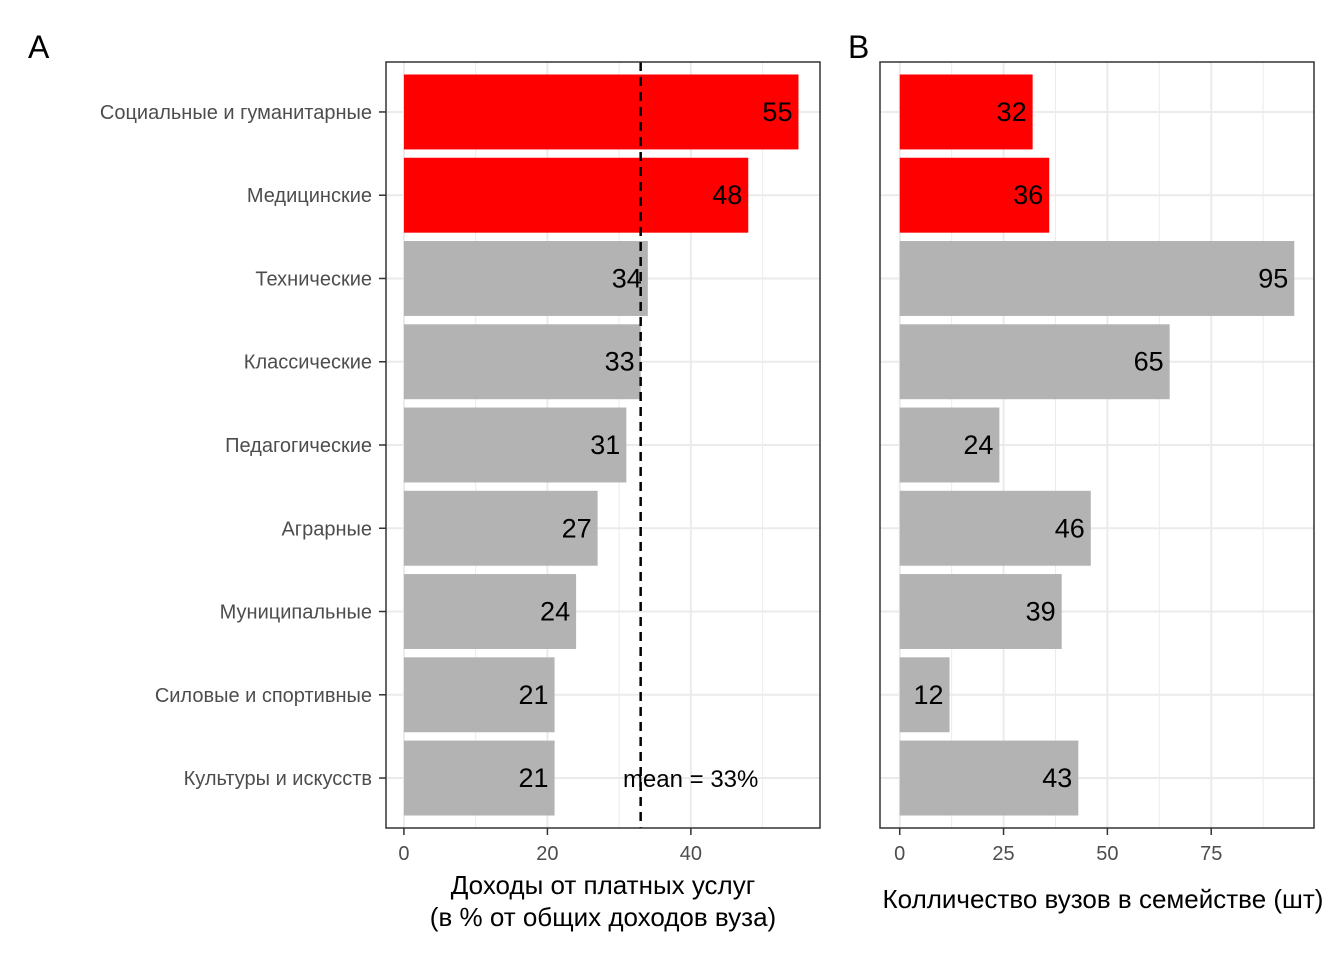 The height and width of the screenshot is (965, 1344). I want to click on mean-line-label: mean = 33%, so click(690, 779).